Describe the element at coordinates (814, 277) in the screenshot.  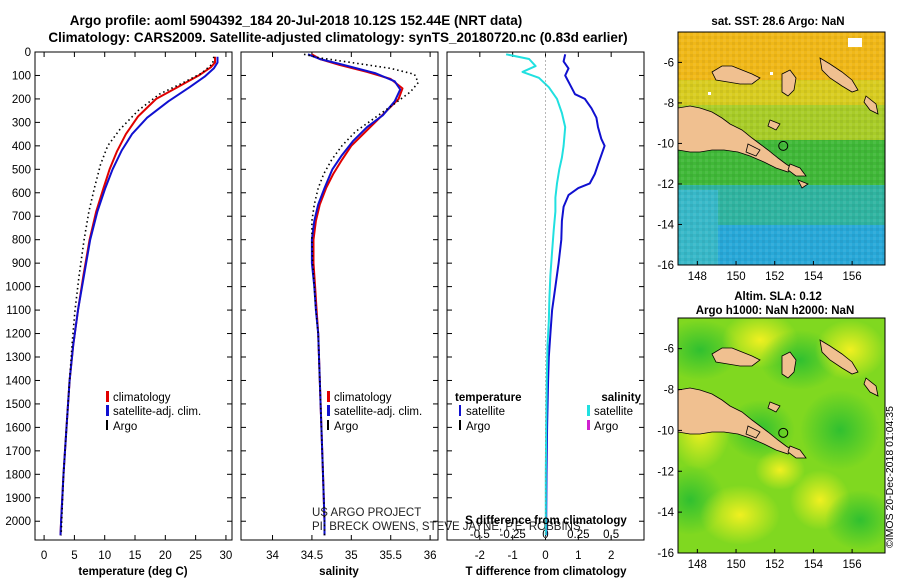
I see `map-x-tick-label: 154` at that location.